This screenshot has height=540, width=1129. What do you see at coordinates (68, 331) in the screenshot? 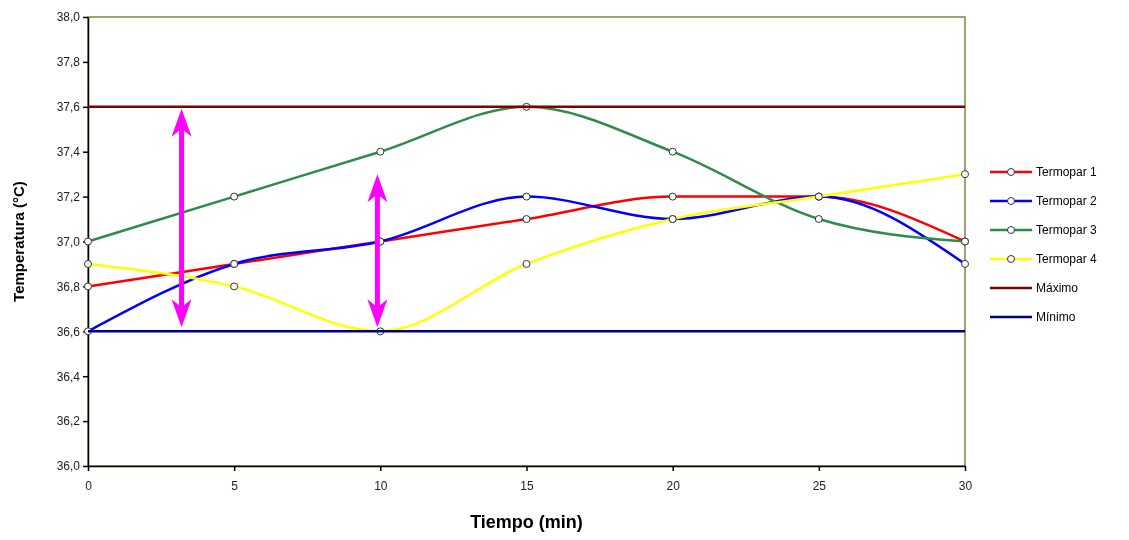
I see `y-tick-label: 36,6` at bounding box center [68, 331].